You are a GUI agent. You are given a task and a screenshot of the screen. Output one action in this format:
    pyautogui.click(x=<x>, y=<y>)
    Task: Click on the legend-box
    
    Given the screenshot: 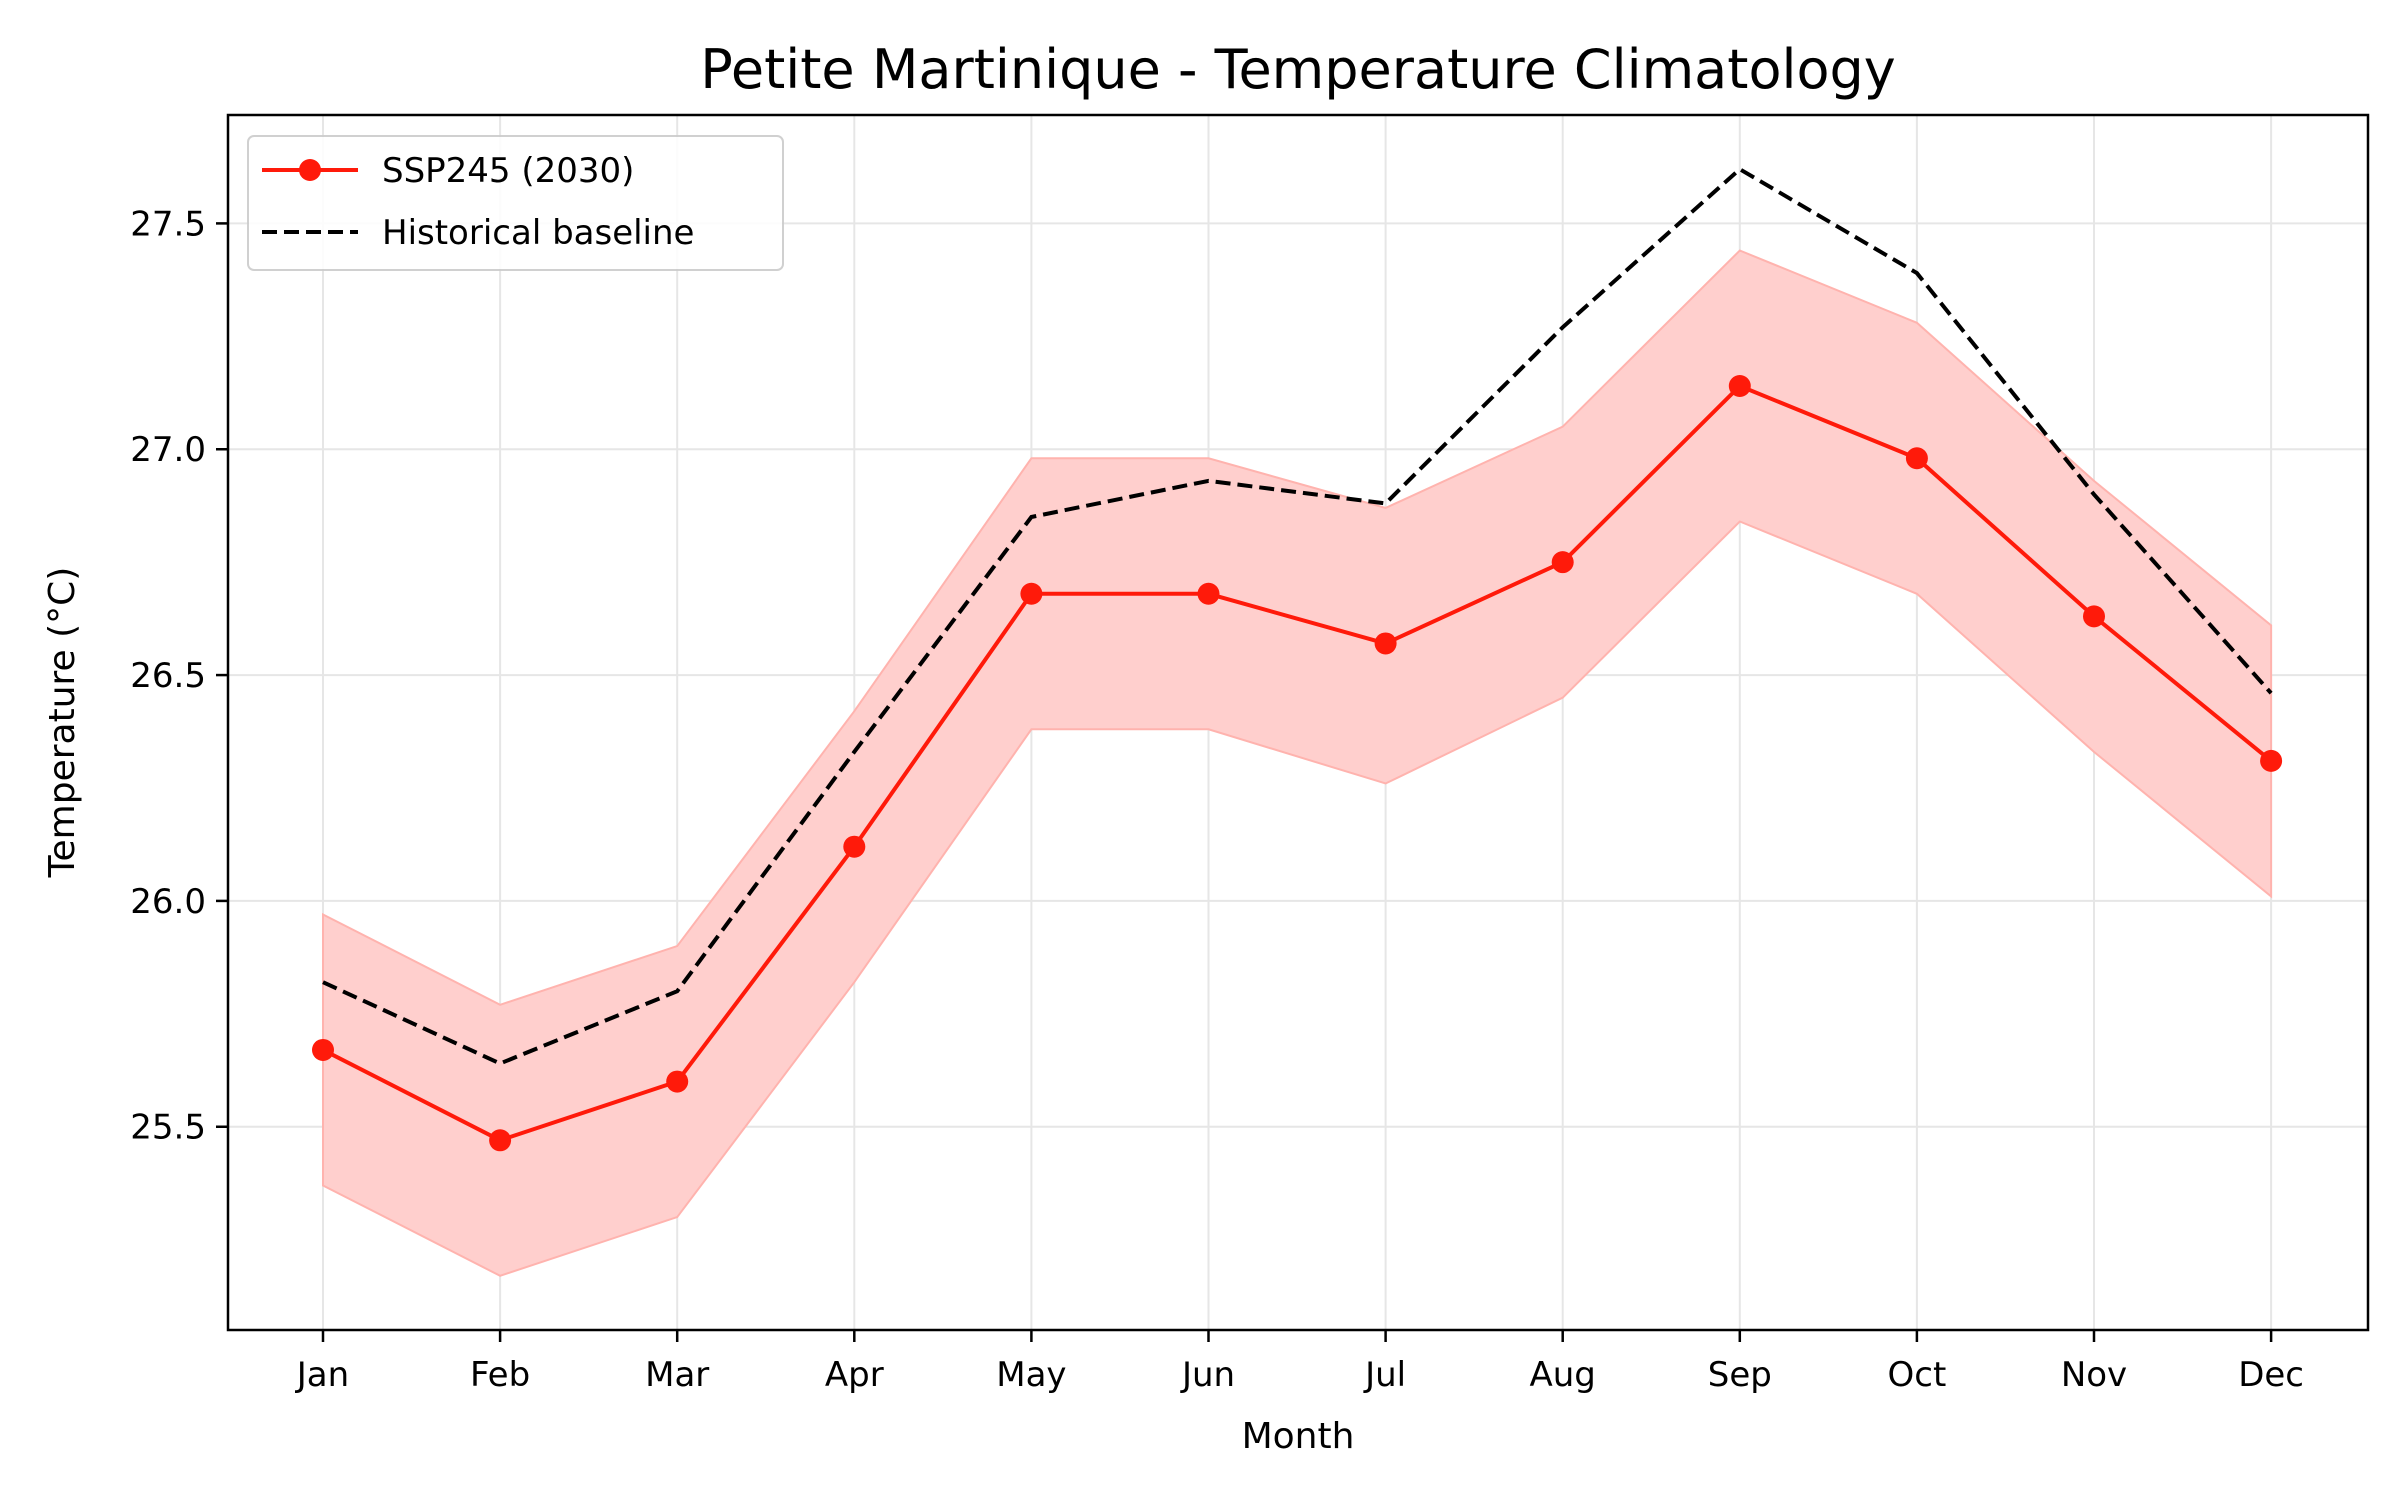 What is the action you would take?
    pyautogui.click(x=515, y=203)
    